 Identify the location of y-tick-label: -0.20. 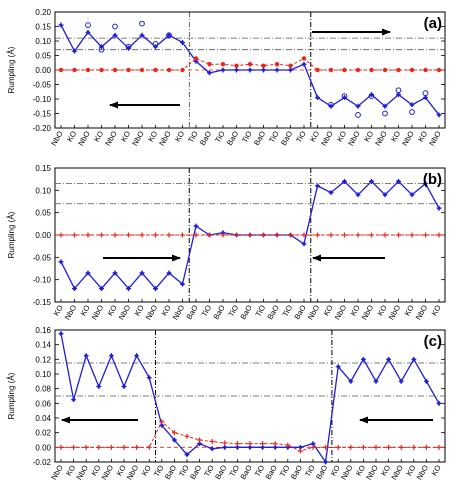
(42, 128).